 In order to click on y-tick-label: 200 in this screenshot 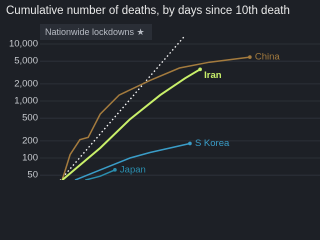, I will do `click(30, 140)`.